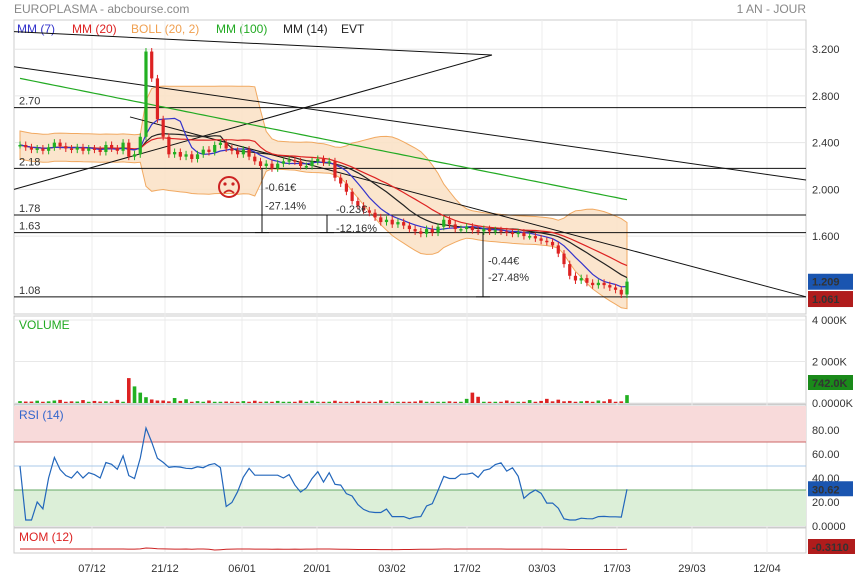 This screenshot has height=580, width=855. I want to click on date-tick-label: 12/04, so click(767, 569).